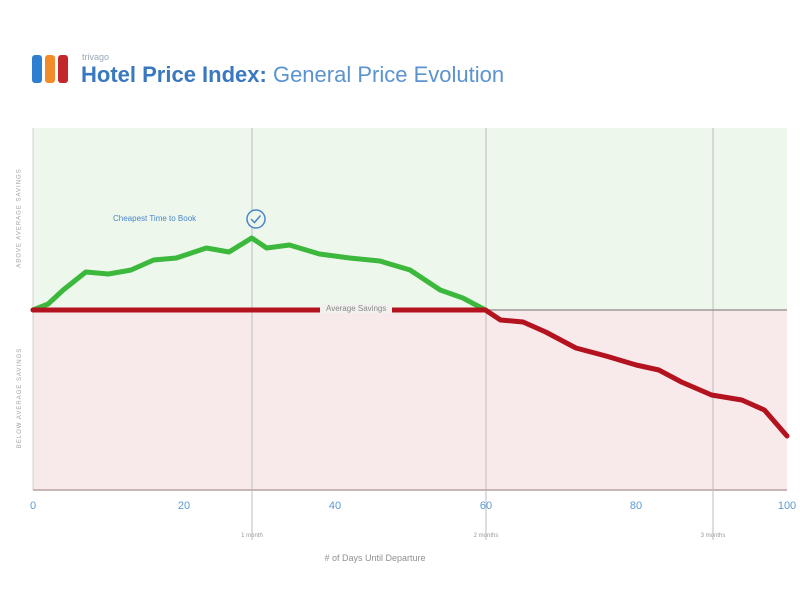 This screenshot has width=800, height=600. I want to click on logo-bar-red, so click(63, 69).